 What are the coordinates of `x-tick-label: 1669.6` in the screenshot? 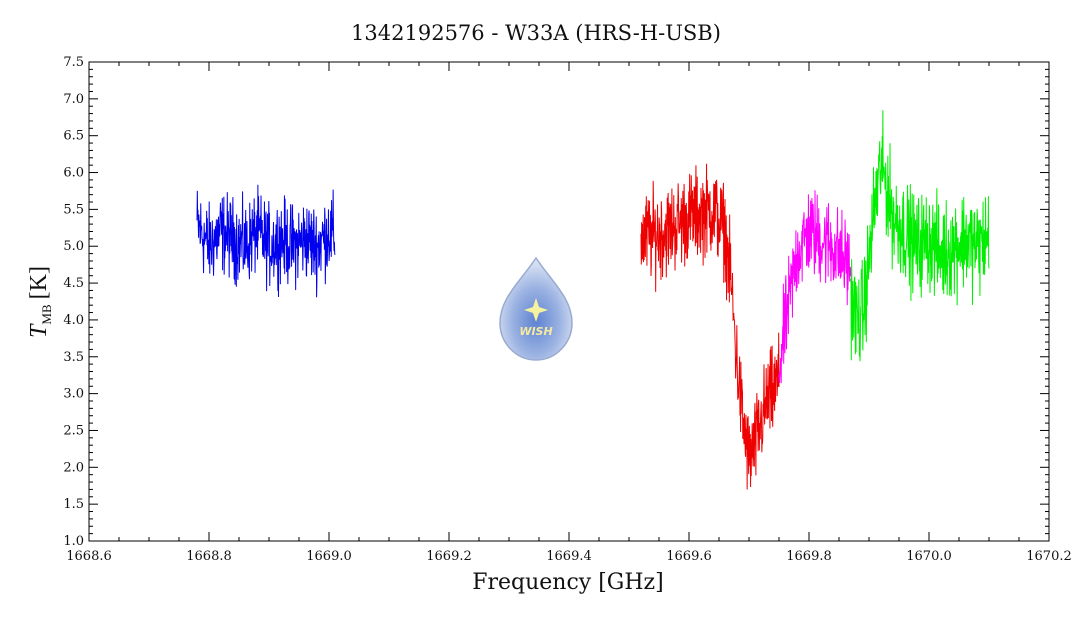 It's located at (689, 556).